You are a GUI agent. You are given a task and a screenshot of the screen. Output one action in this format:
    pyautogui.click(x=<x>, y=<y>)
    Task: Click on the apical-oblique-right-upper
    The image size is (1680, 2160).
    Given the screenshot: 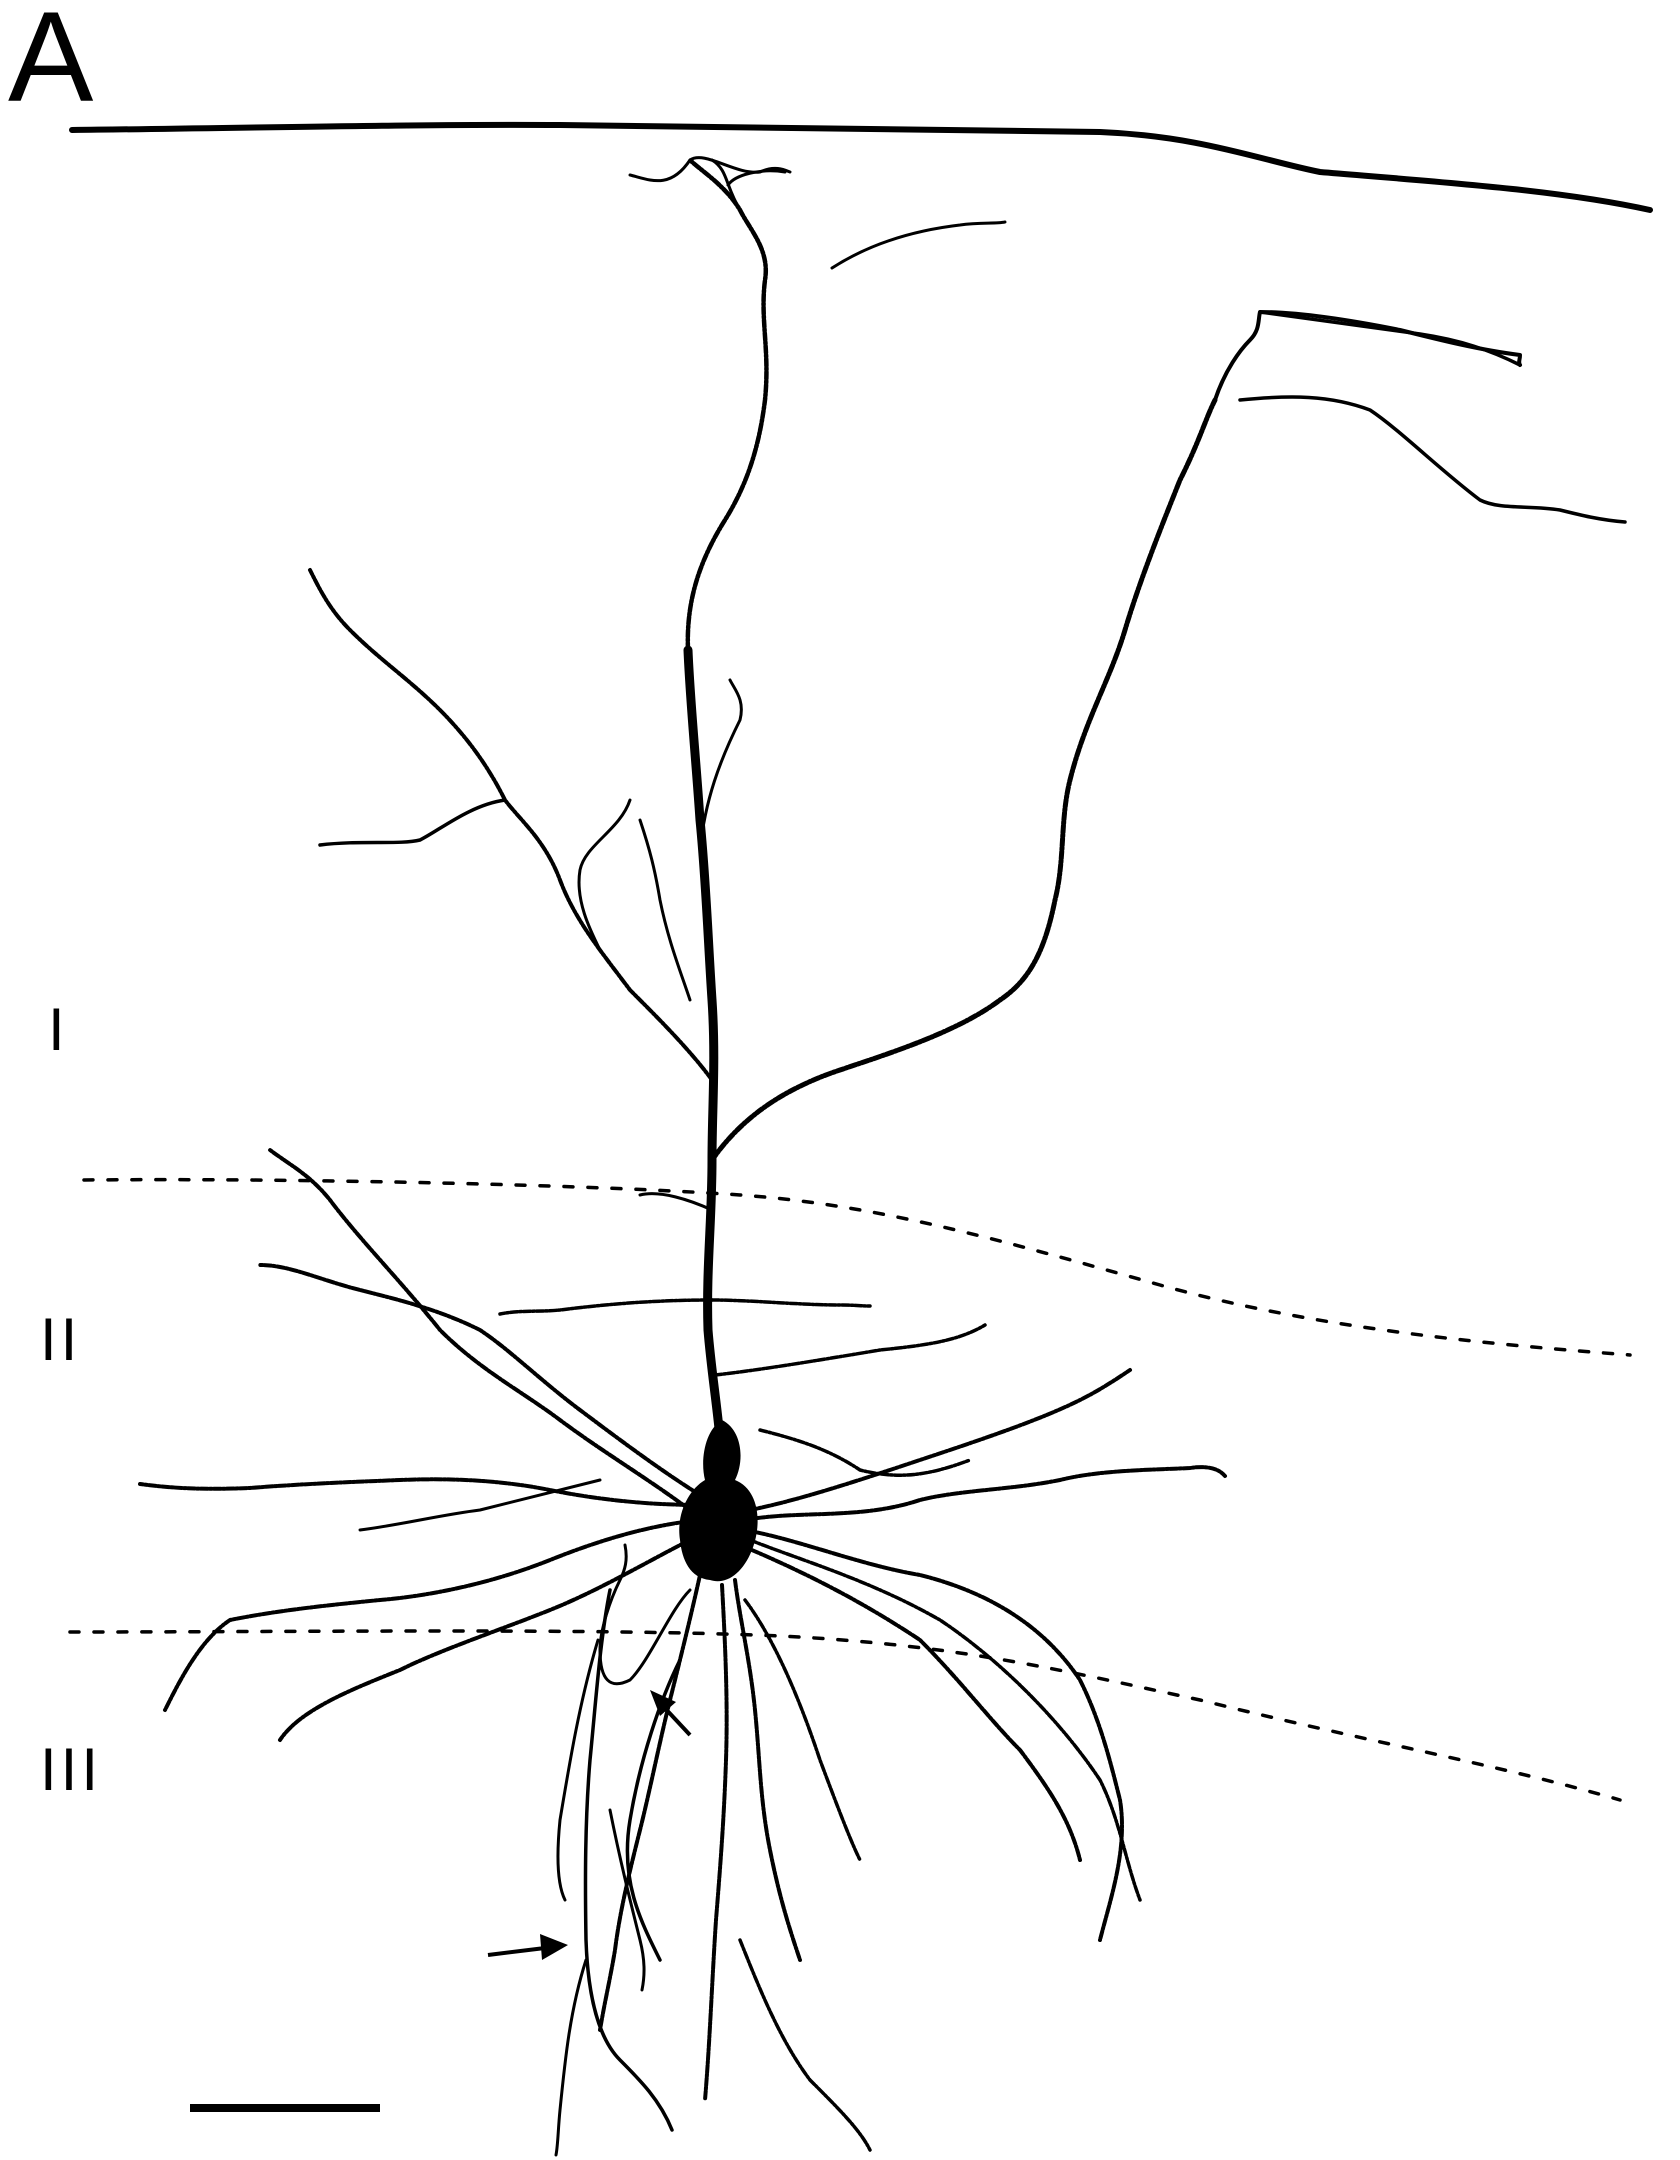 What is the action you would take?
    pyautogui.click(x=1367, y=356)
    